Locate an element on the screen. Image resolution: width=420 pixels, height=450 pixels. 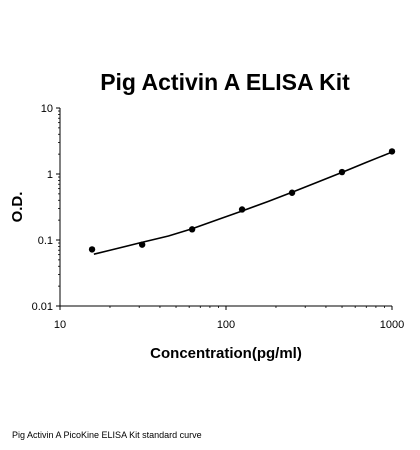
y-axis-label: O.D. is located at coordinates (17, 207).